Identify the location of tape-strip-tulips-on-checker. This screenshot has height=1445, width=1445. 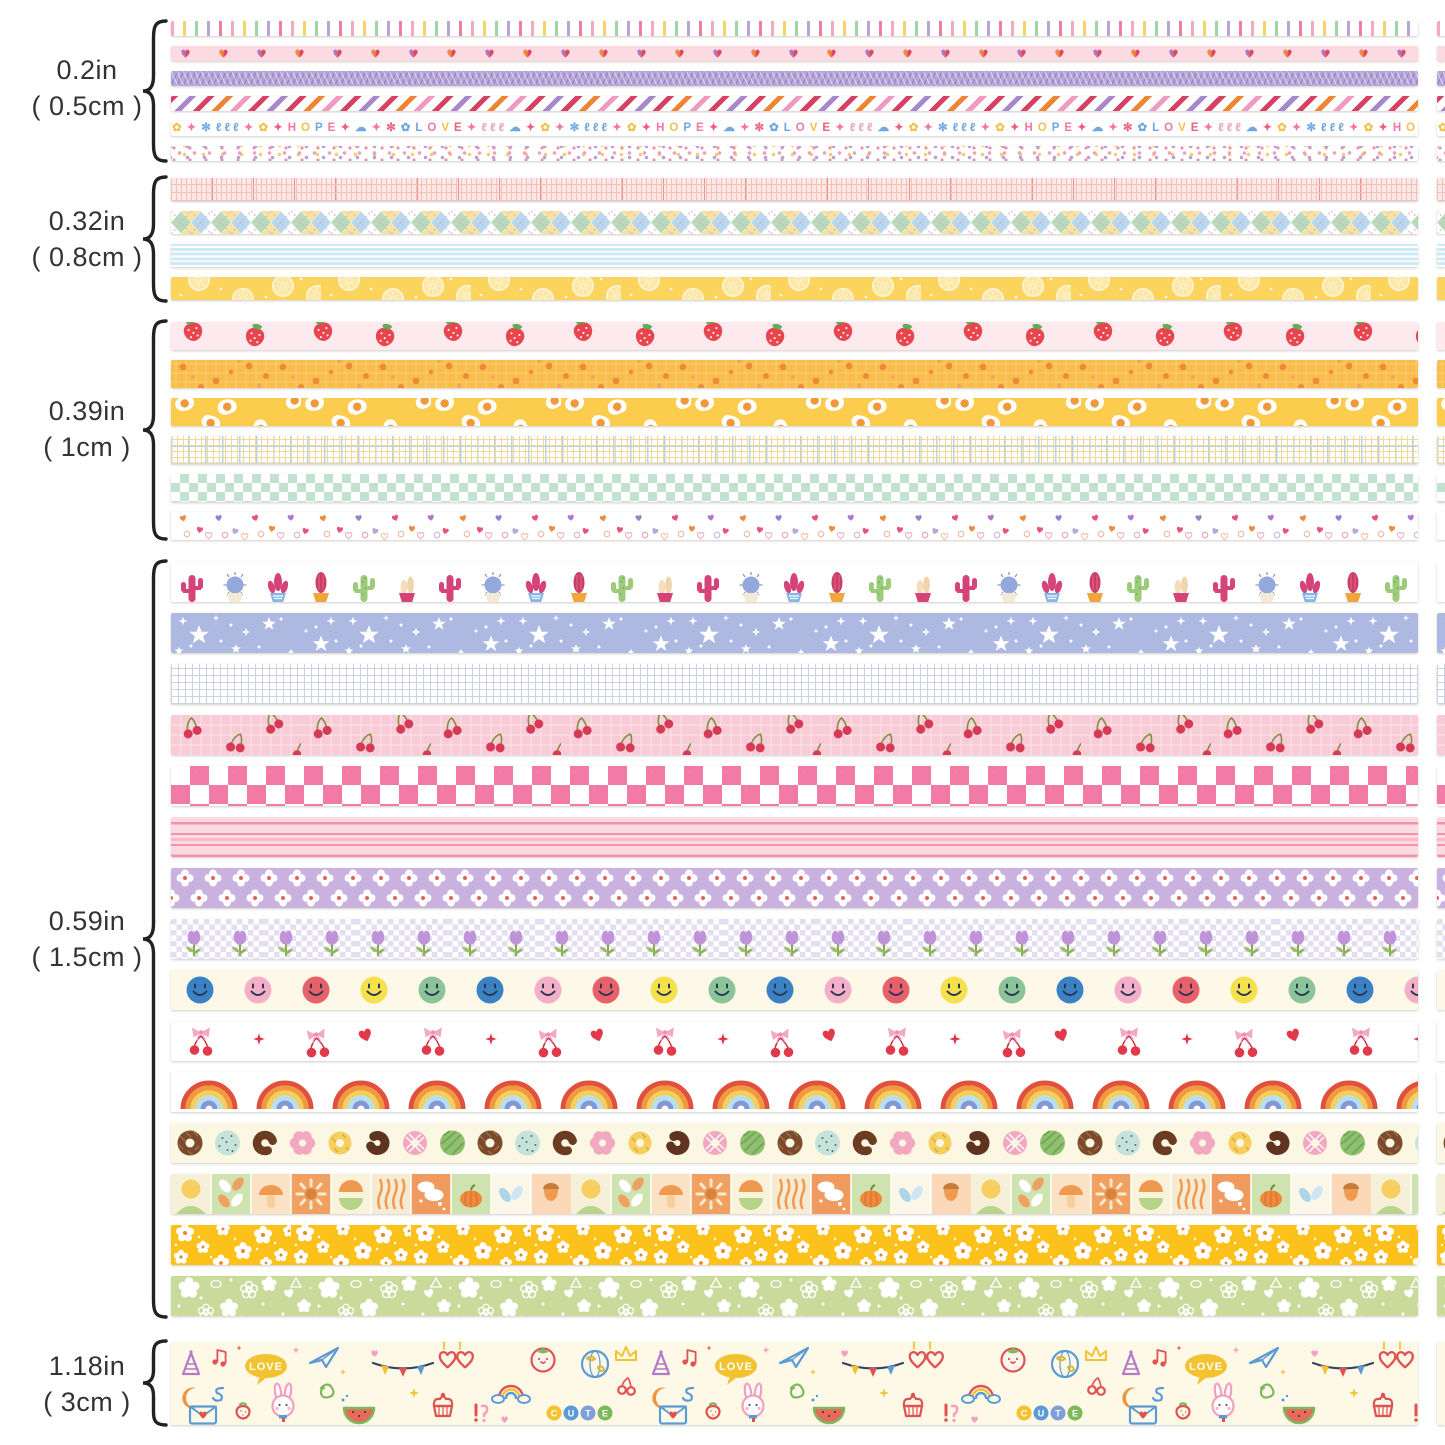
(794, 939).